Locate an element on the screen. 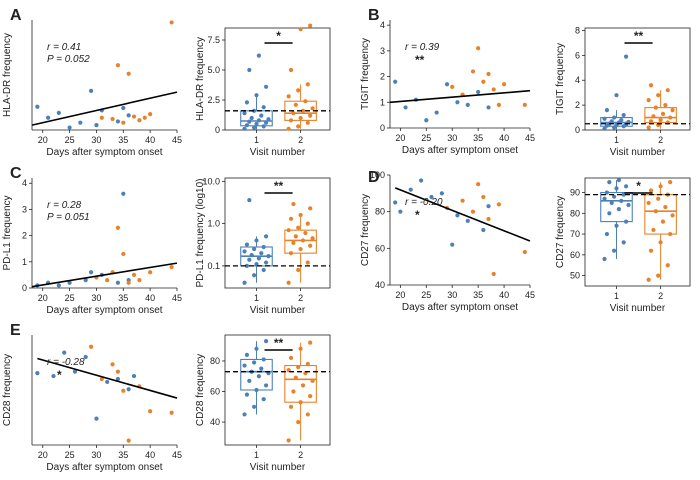 This screenshot has width=700, height=480. y-tick-label: 40 is located at coordinates (215, 422).